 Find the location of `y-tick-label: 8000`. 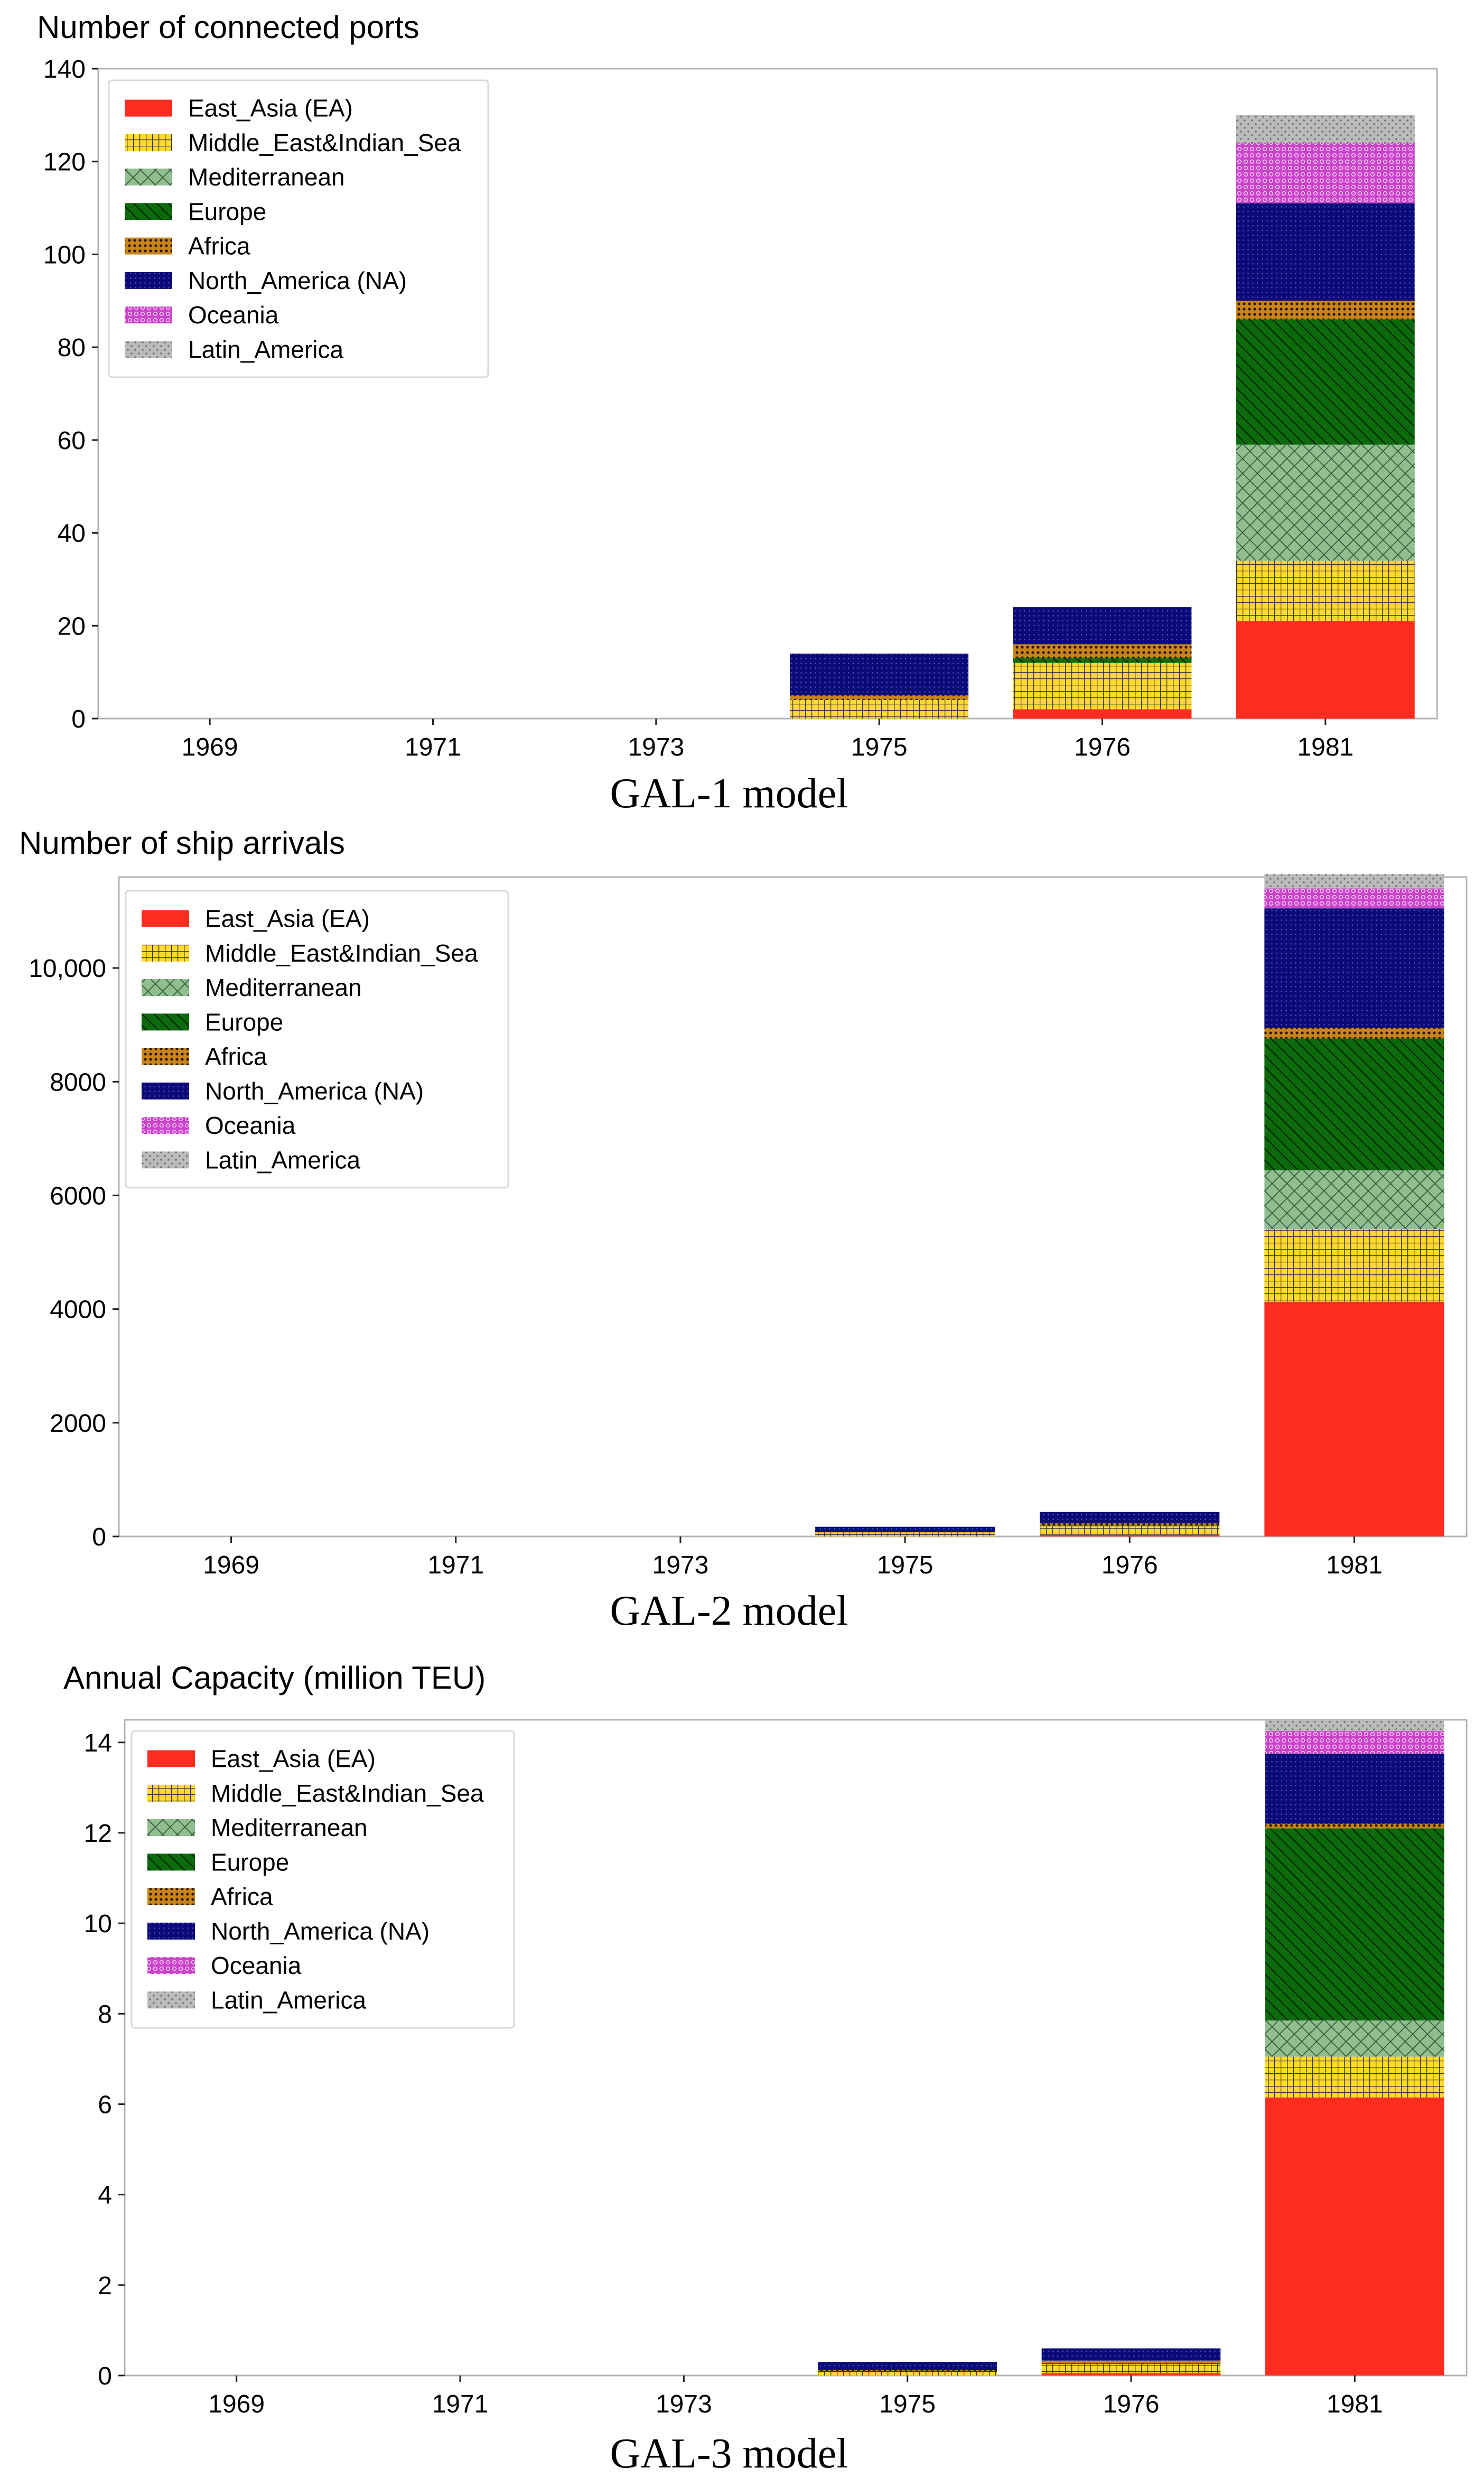

y-tick-label: 8000 is located at coordinates (78, 1082).